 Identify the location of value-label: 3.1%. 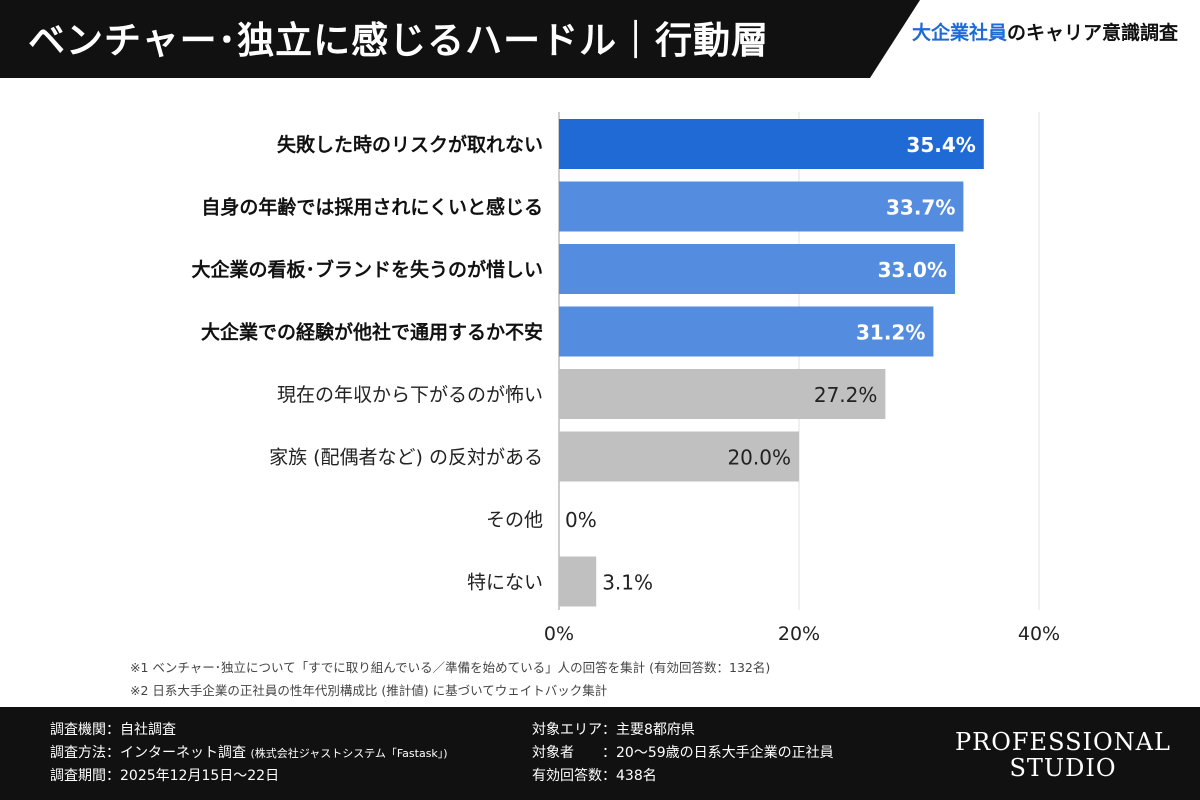
(627, 583).